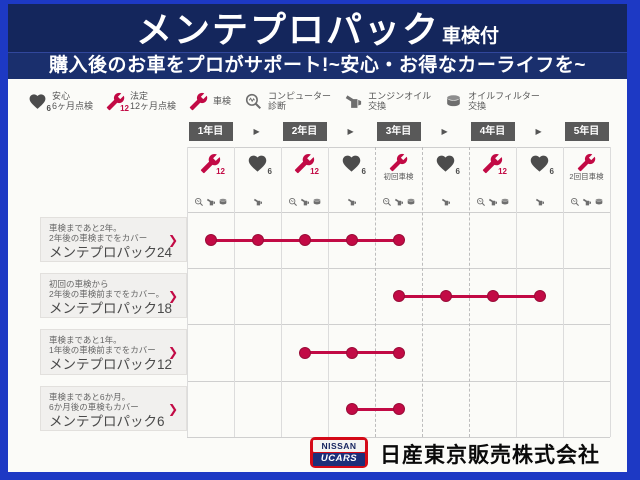  What do you see at coordinates (210, 131) in the screenshot?
I see `year-box: 1年目` at bounding box center [210, 131].